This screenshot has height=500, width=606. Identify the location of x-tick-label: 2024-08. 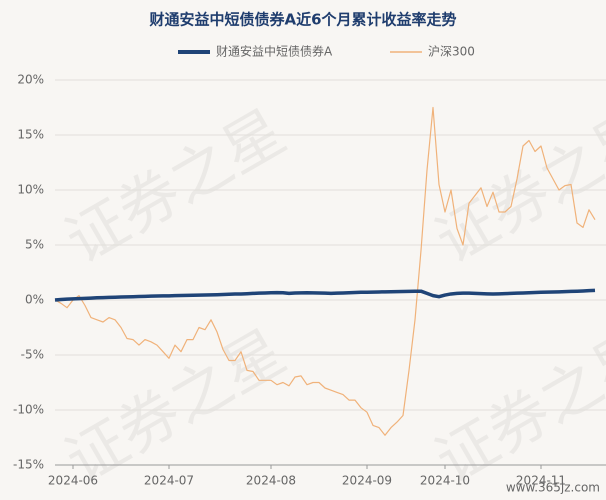
(271, 481).